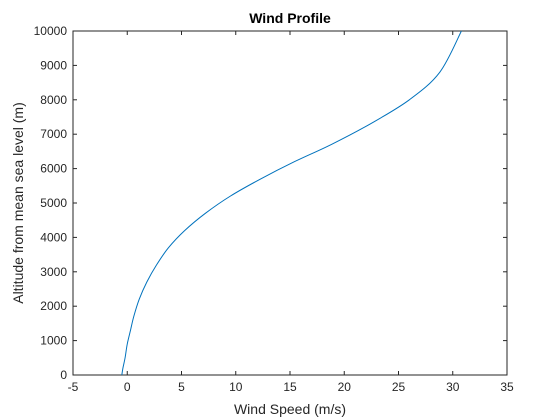 The width and height of the screenshot is (560, 420). Describe the element at coordinates (73, 387) in the screenshot. I see `x-tick-label: -5` at that location.